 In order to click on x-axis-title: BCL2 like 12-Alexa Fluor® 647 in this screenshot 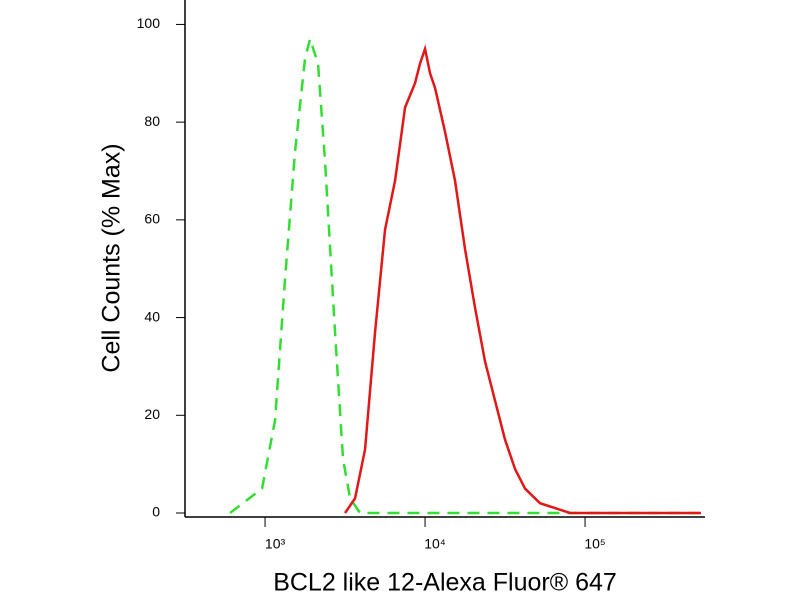, I will do `click(445, 583)`.